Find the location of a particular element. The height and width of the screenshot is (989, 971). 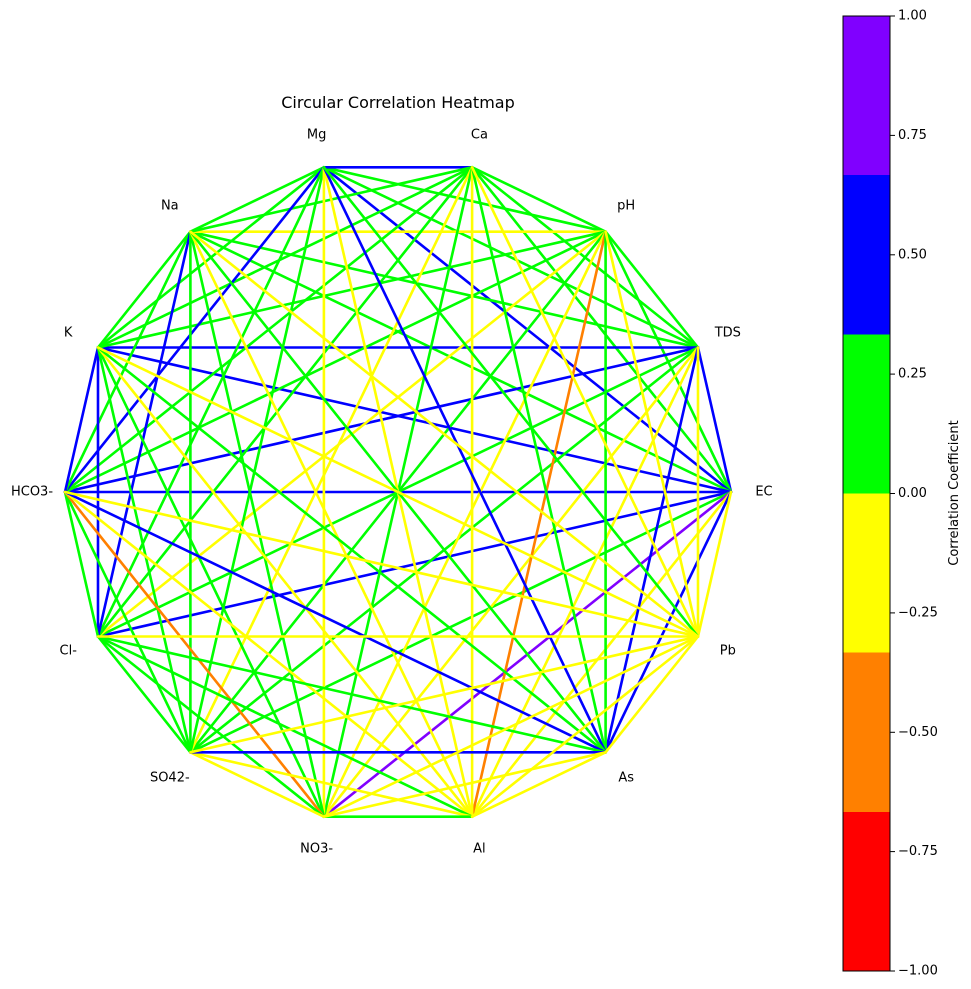

colorbar-tick-label: 0.75 is located at coordinates (912, 135).